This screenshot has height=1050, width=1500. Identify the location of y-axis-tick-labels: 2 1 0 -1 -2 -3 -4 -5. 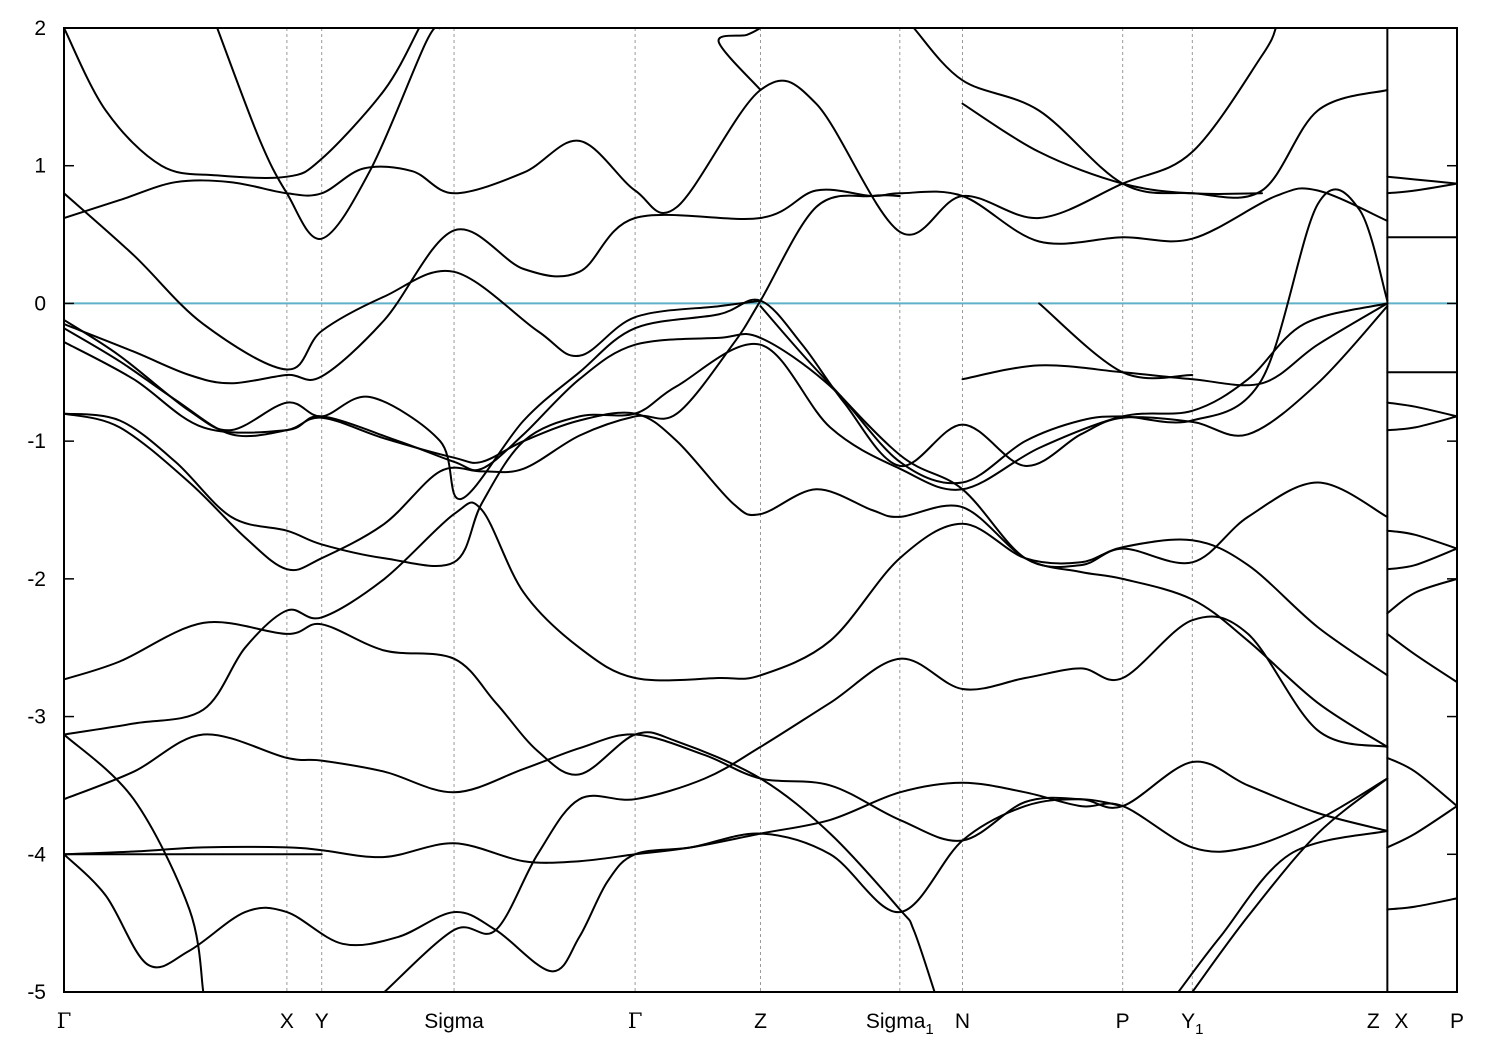
(36, 510).